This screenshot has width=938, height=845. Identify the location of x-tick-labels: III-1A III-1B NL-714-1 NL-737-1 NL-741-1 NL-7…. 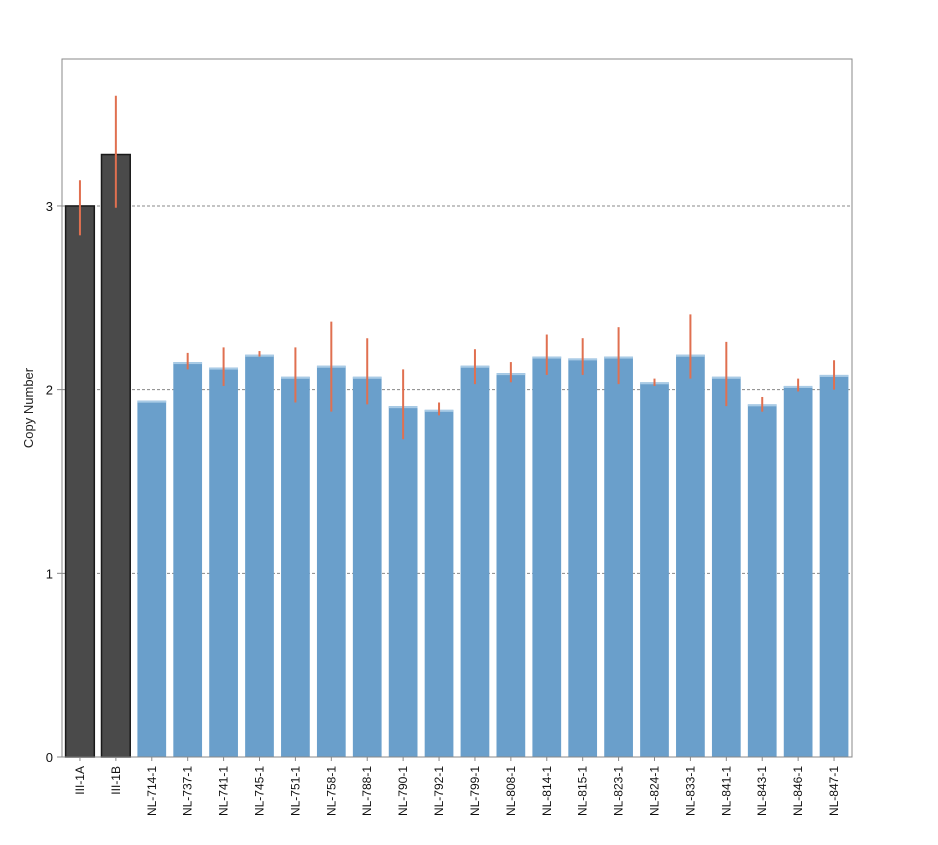
(457, 786).